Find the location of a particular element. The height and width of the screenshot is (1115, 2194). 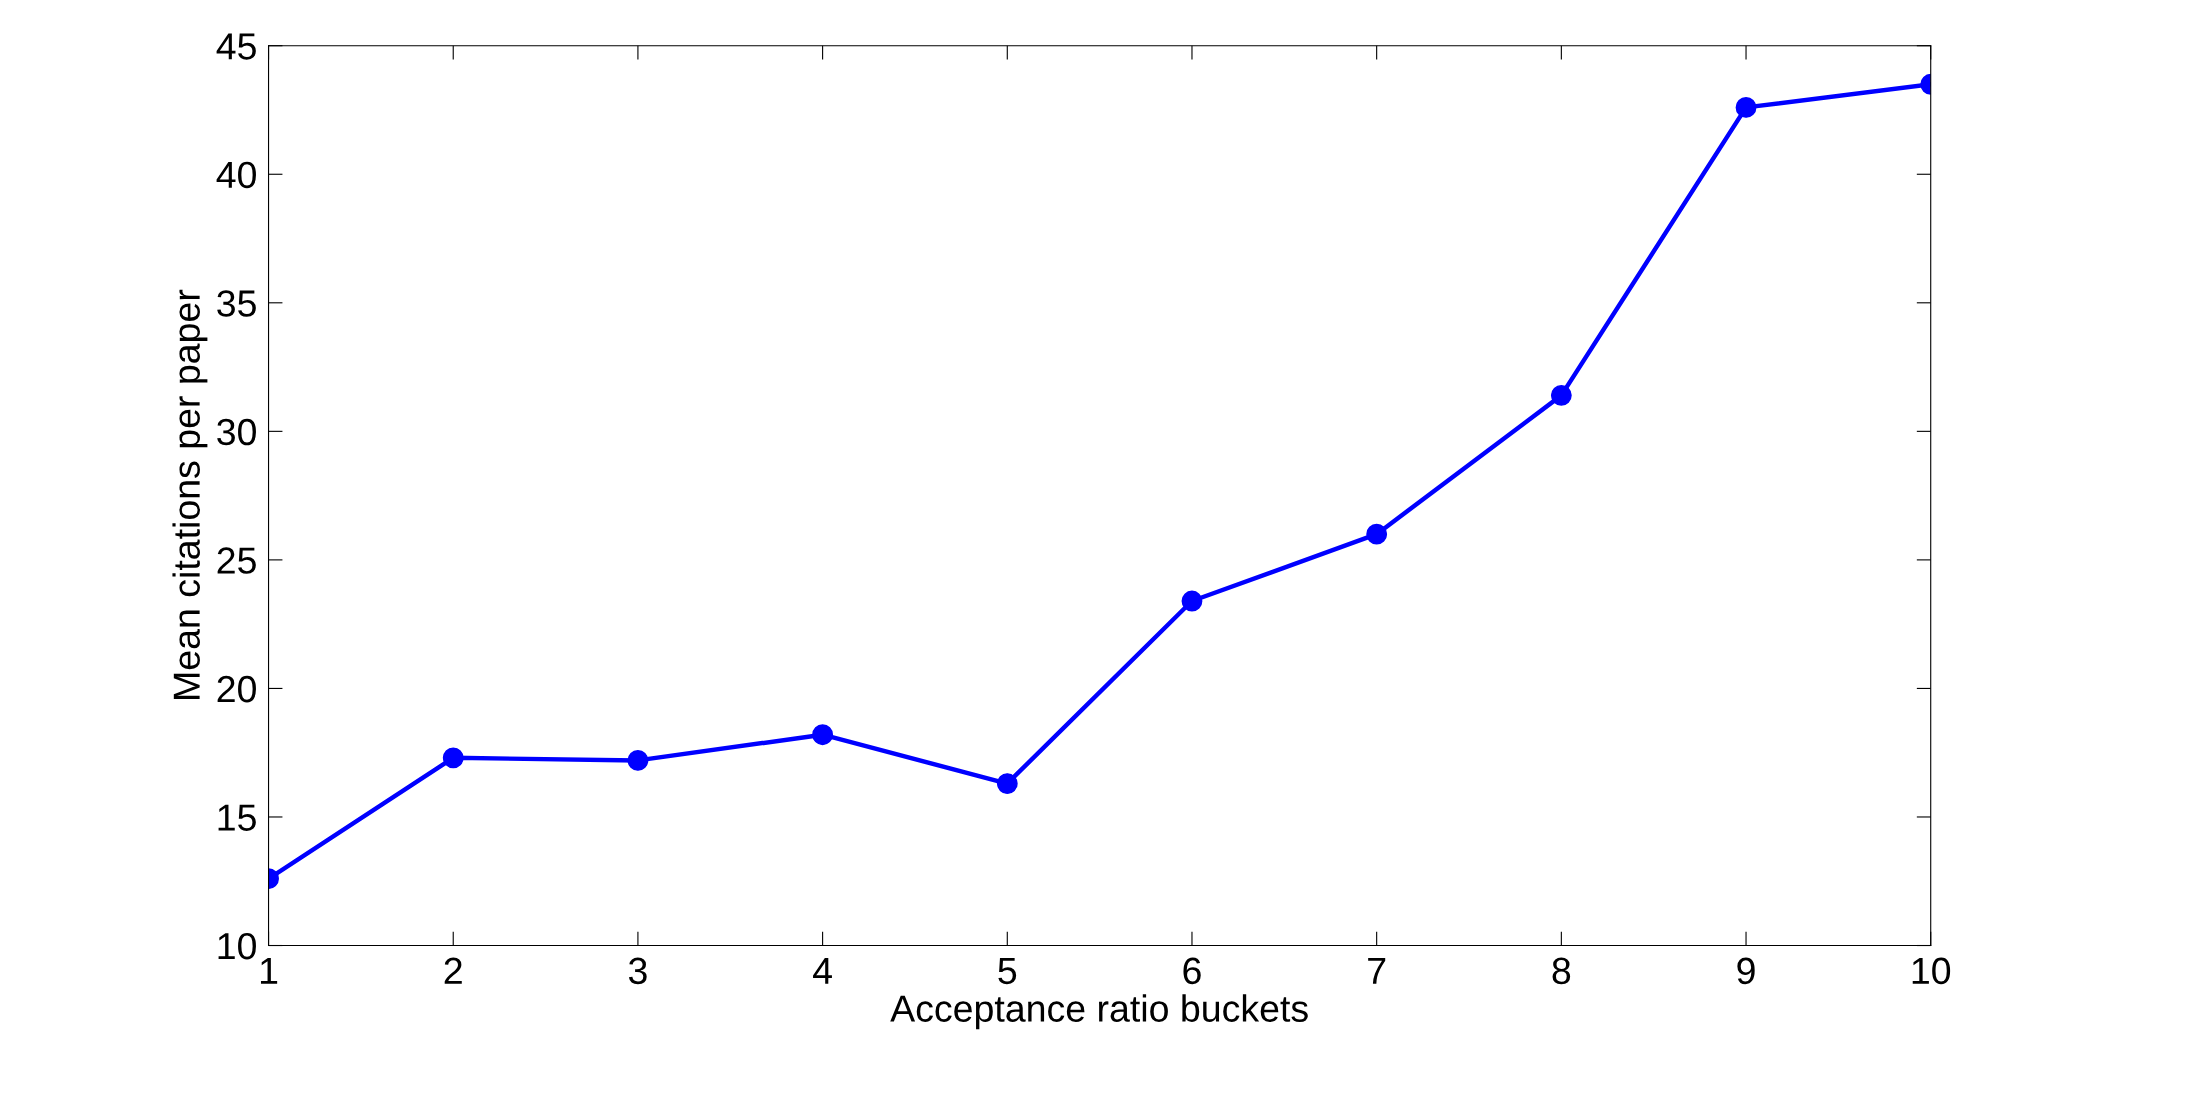

x-tick-label: 2 is located at coordinates (453, 970).